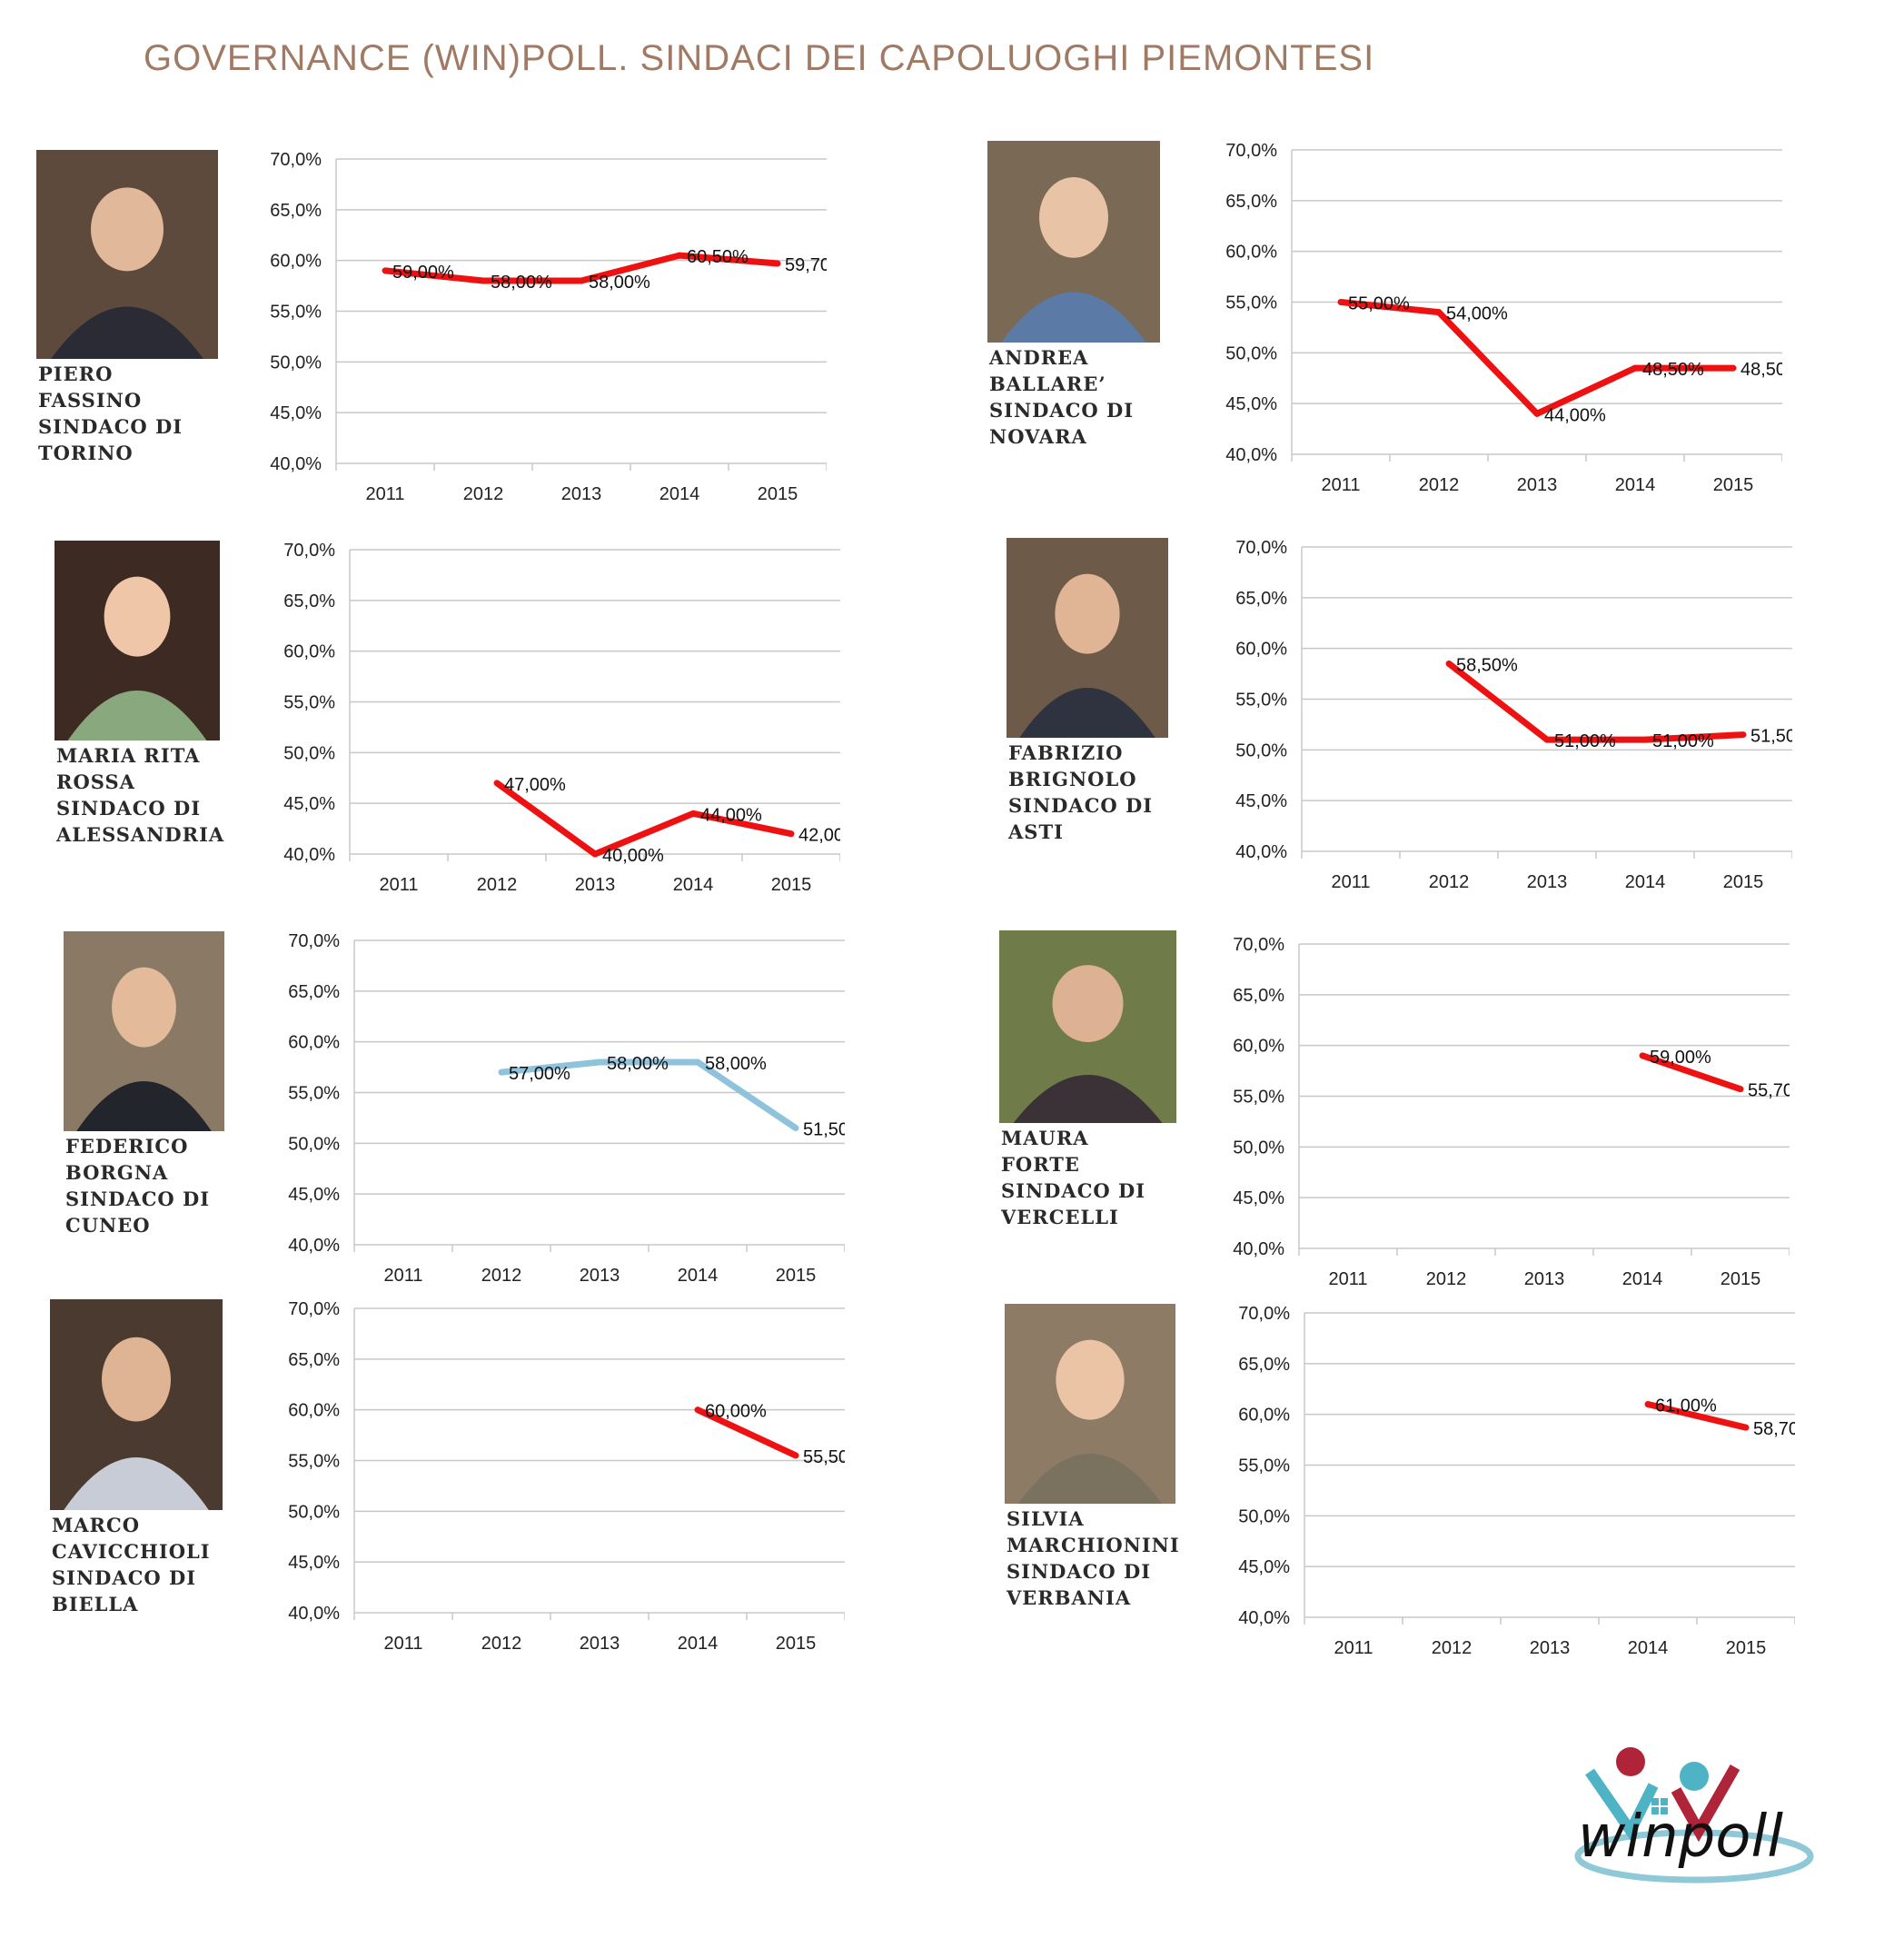 This screenshot has width=1904, height=1958. What do you see at coordinates (108, 1225) in the screenshot?
I see `mayor-caption-line: CUNEO` at bounding box center [108, 1225].